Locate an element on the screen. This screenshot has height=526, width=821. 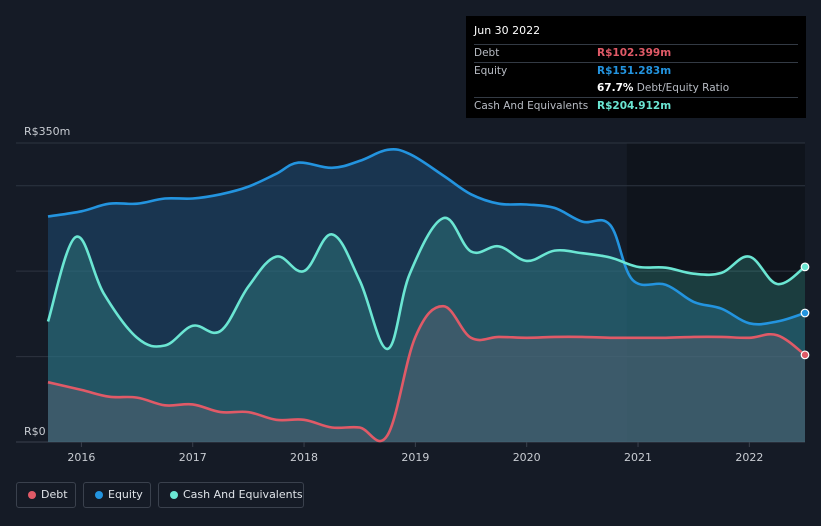
tooltip-equity-row: Equity R$151.283m is located at coordinates (636, 71).